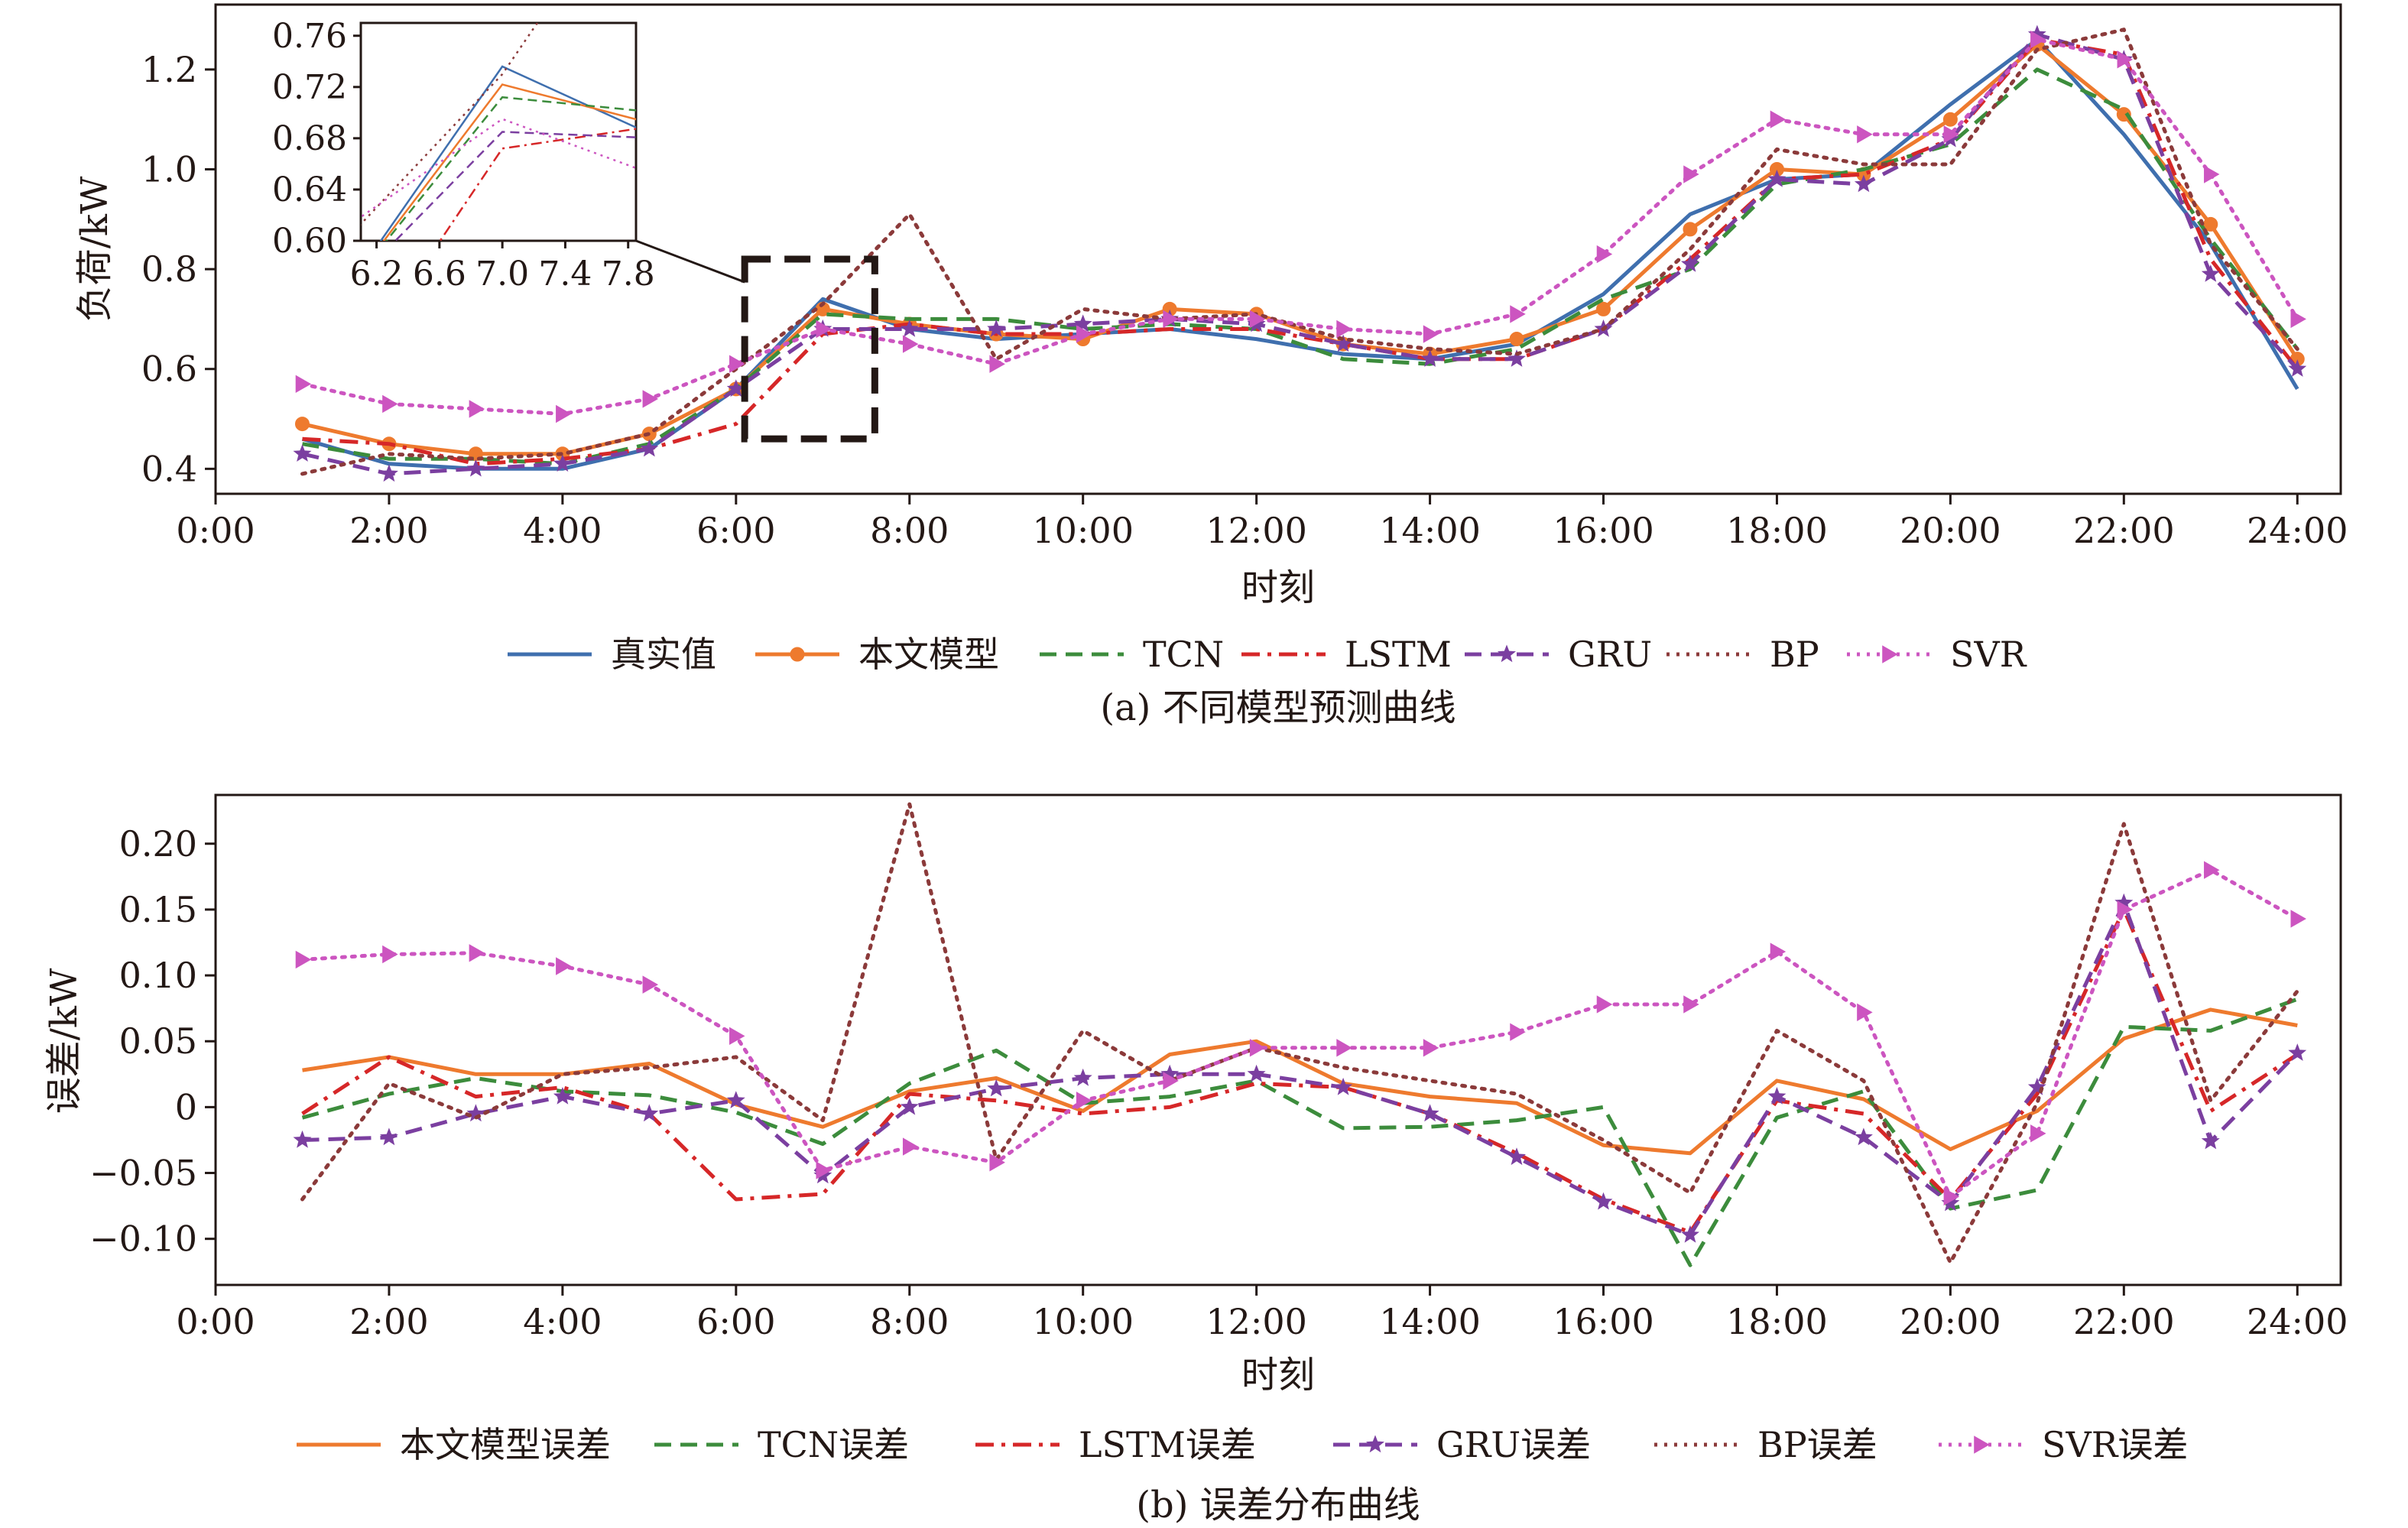  I want to click on panel-b-legend: 本文模型误差 TCN误差 LSTM误差 GRU误差 BP误差 SVR误差, so click(1243, 1444).